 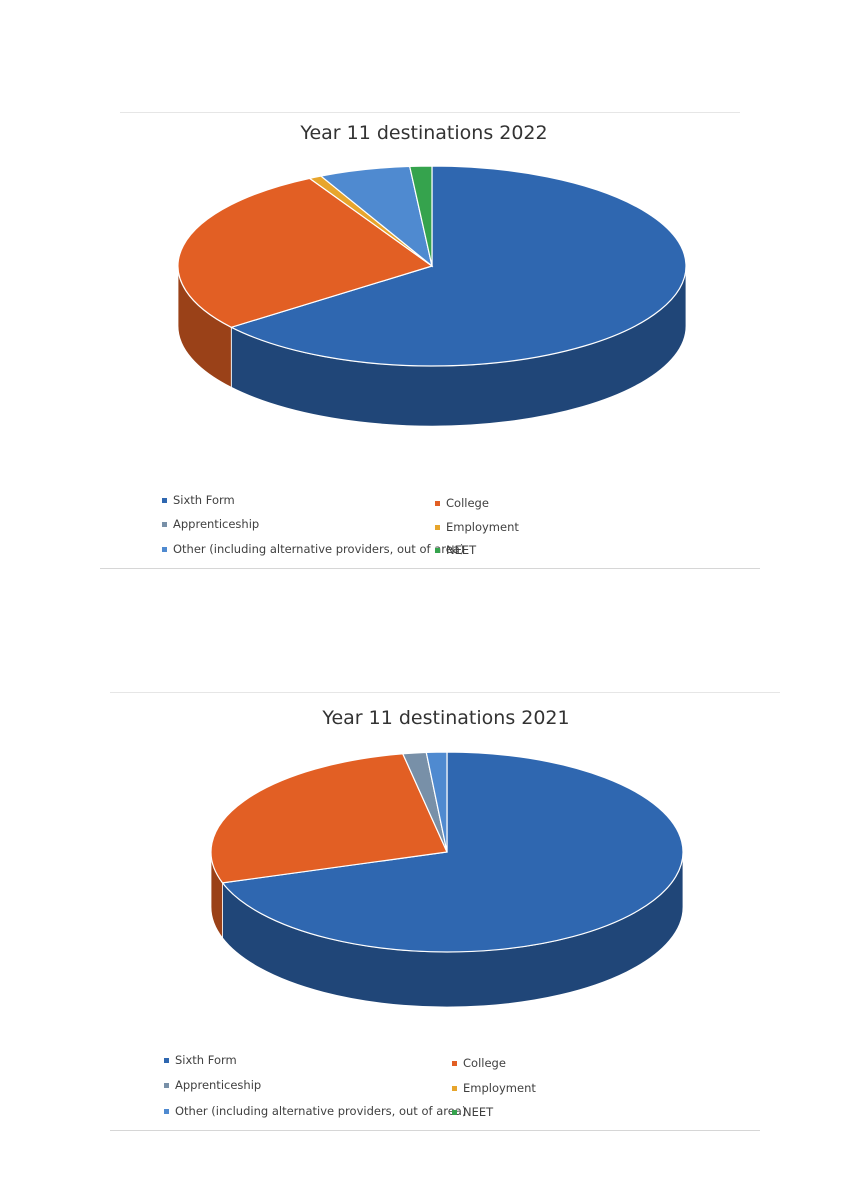 What do you see at coordinates (446, 718) in the screenshot?
I see `chart-title: Year 11 destinations 2021` at bounding box center [446, 718].